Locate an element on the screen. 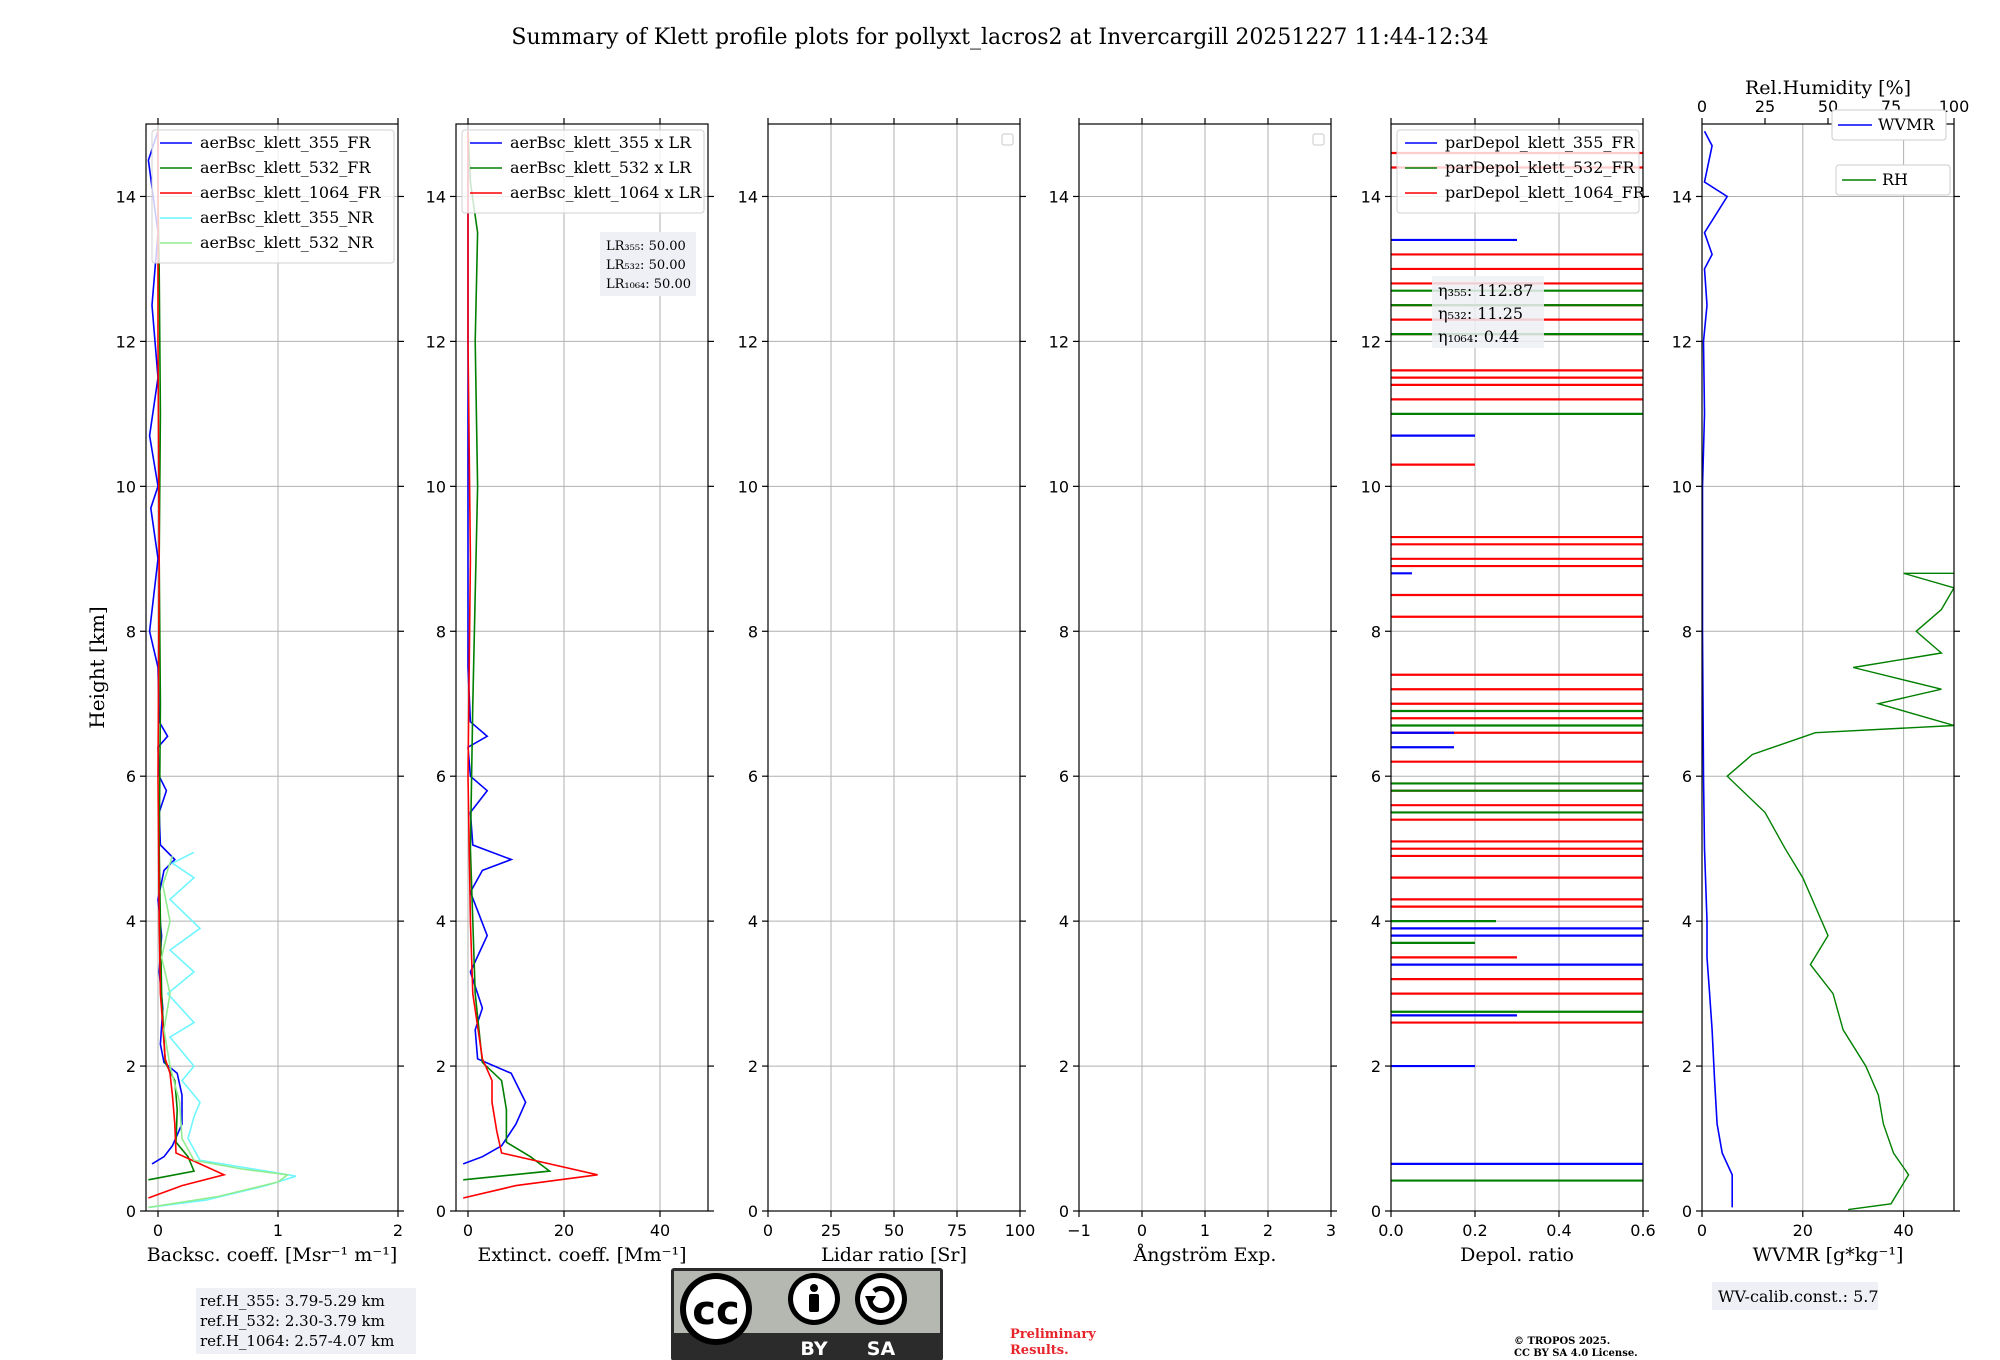 The width and height of the screenshot is (2000, 1360). panel-lr: 0 2 4 6 8 10 12 14 0 25 50 75 100 Lidar ratio [Sr] is located at coordinates (886, 692).